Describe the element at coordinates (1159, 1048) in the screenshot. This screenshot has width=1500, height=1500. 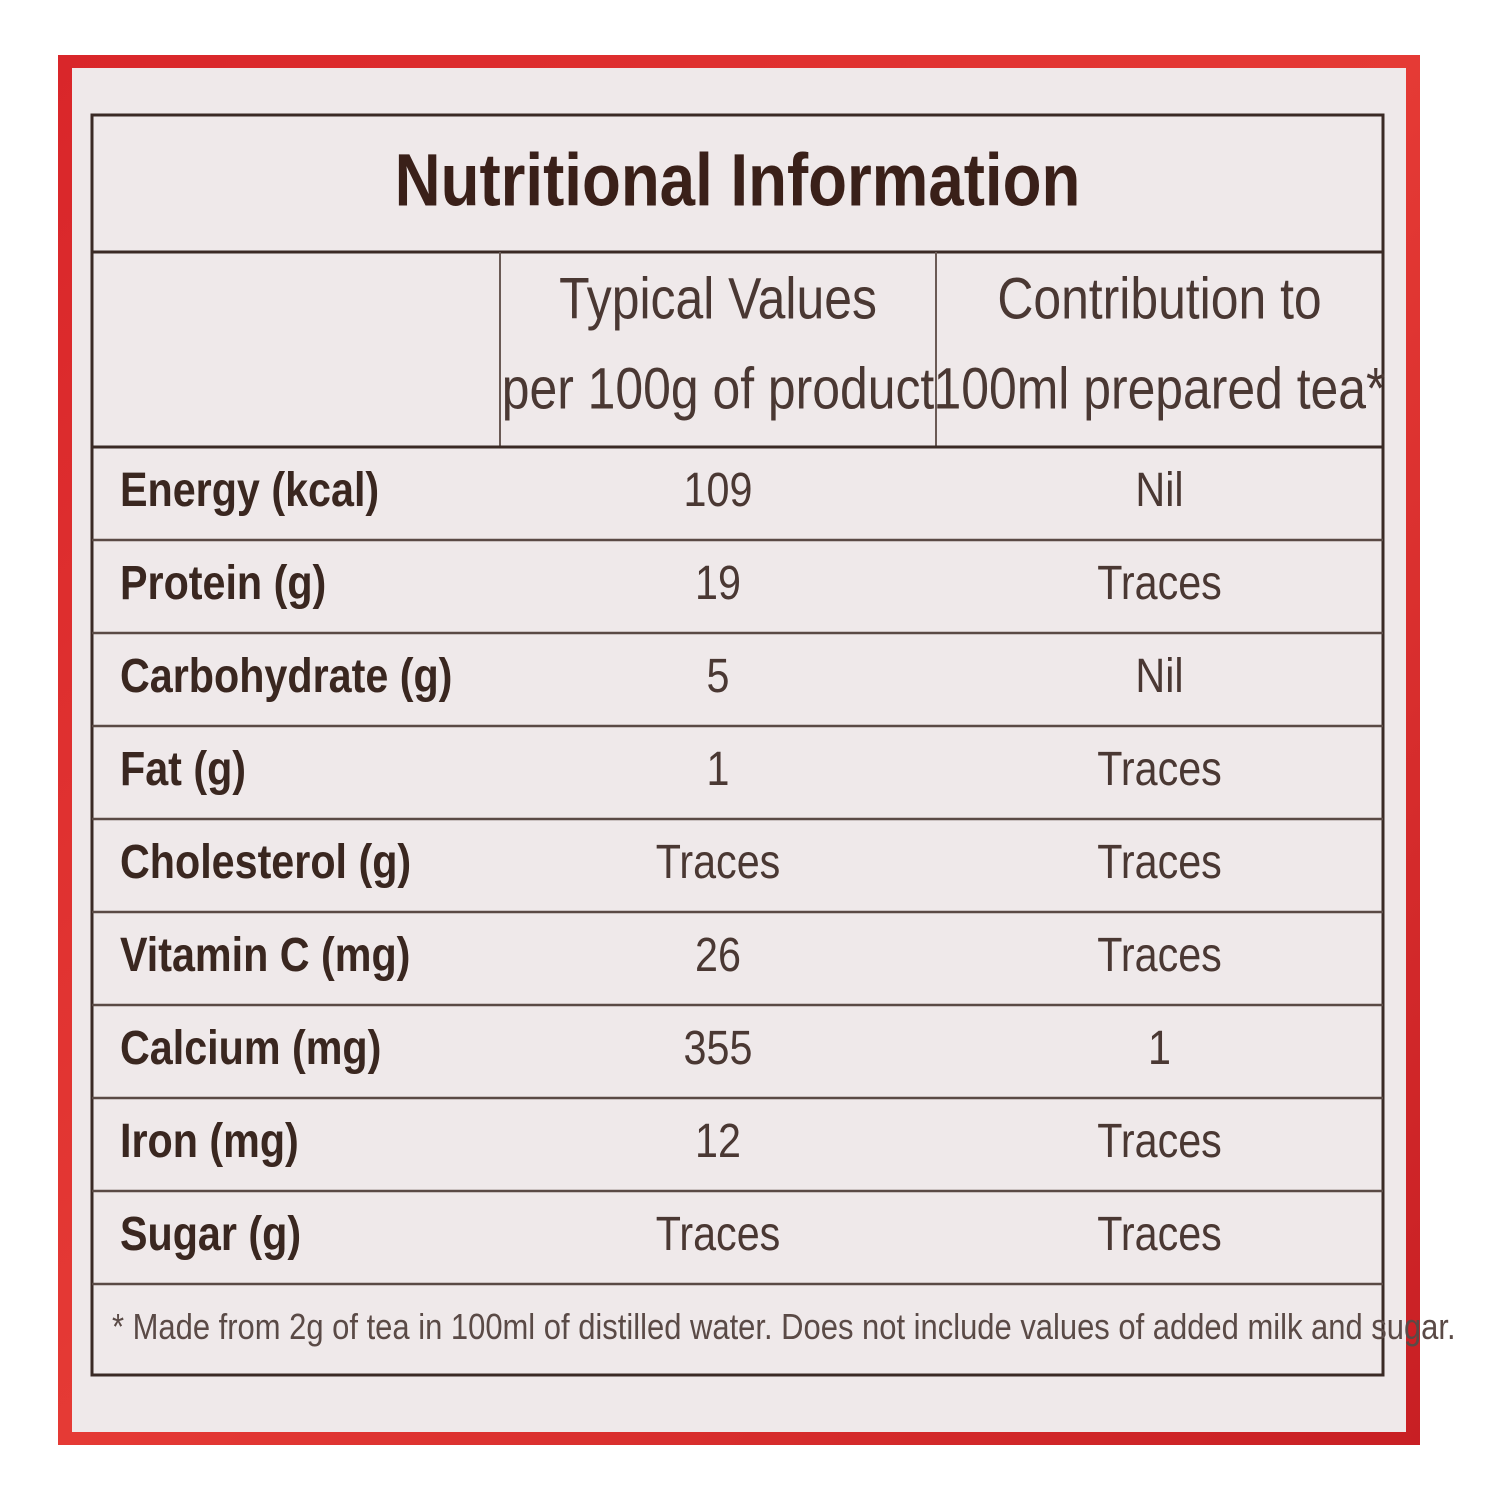
I see `contribution-value: 1` at that location.